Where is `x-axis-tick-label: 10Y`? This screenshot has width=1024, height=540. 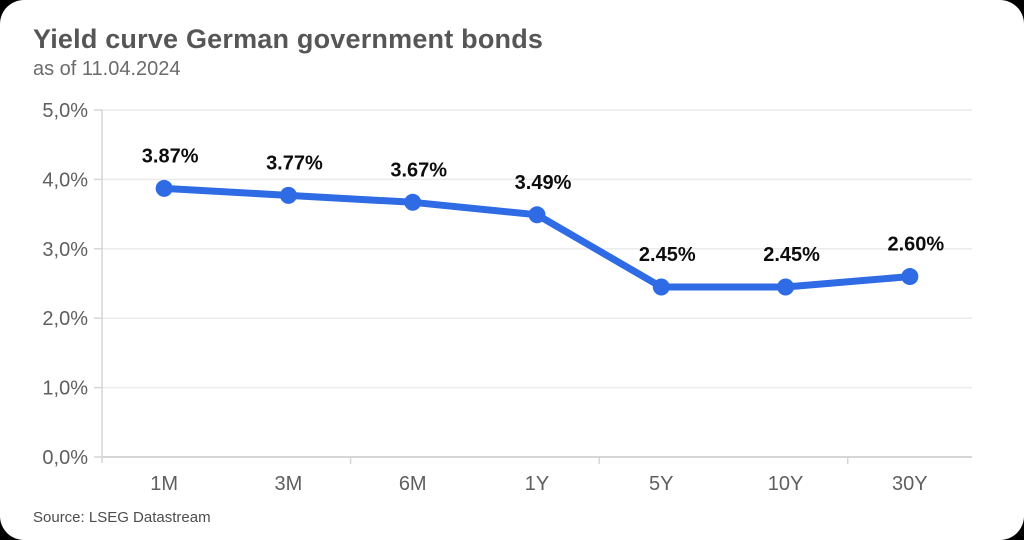 x-axis-tick-label: 10Y is located at coordinates (786, 484).